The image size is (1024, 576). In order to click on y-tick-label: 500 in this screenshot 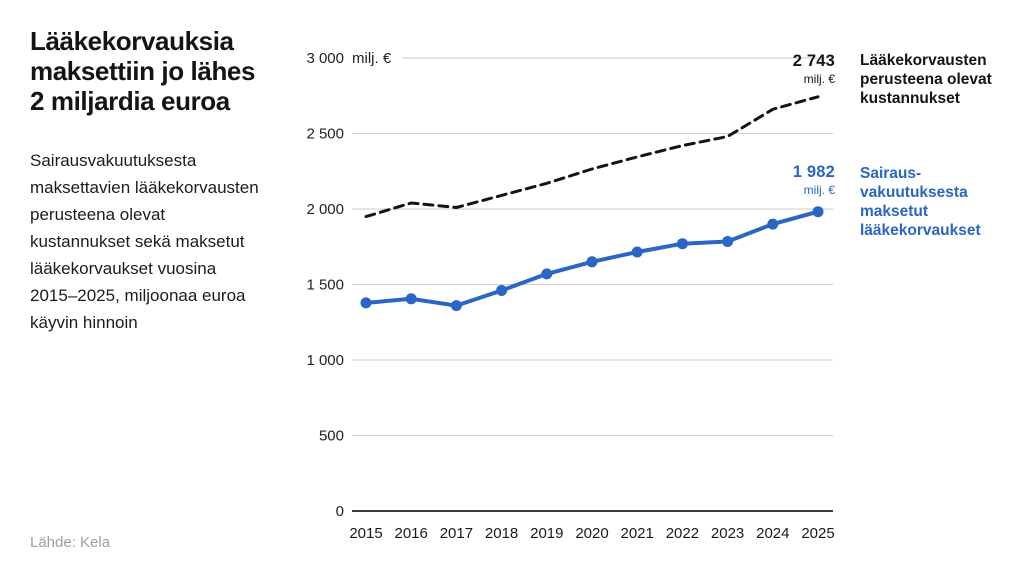, I will do `click(331, 436)`.